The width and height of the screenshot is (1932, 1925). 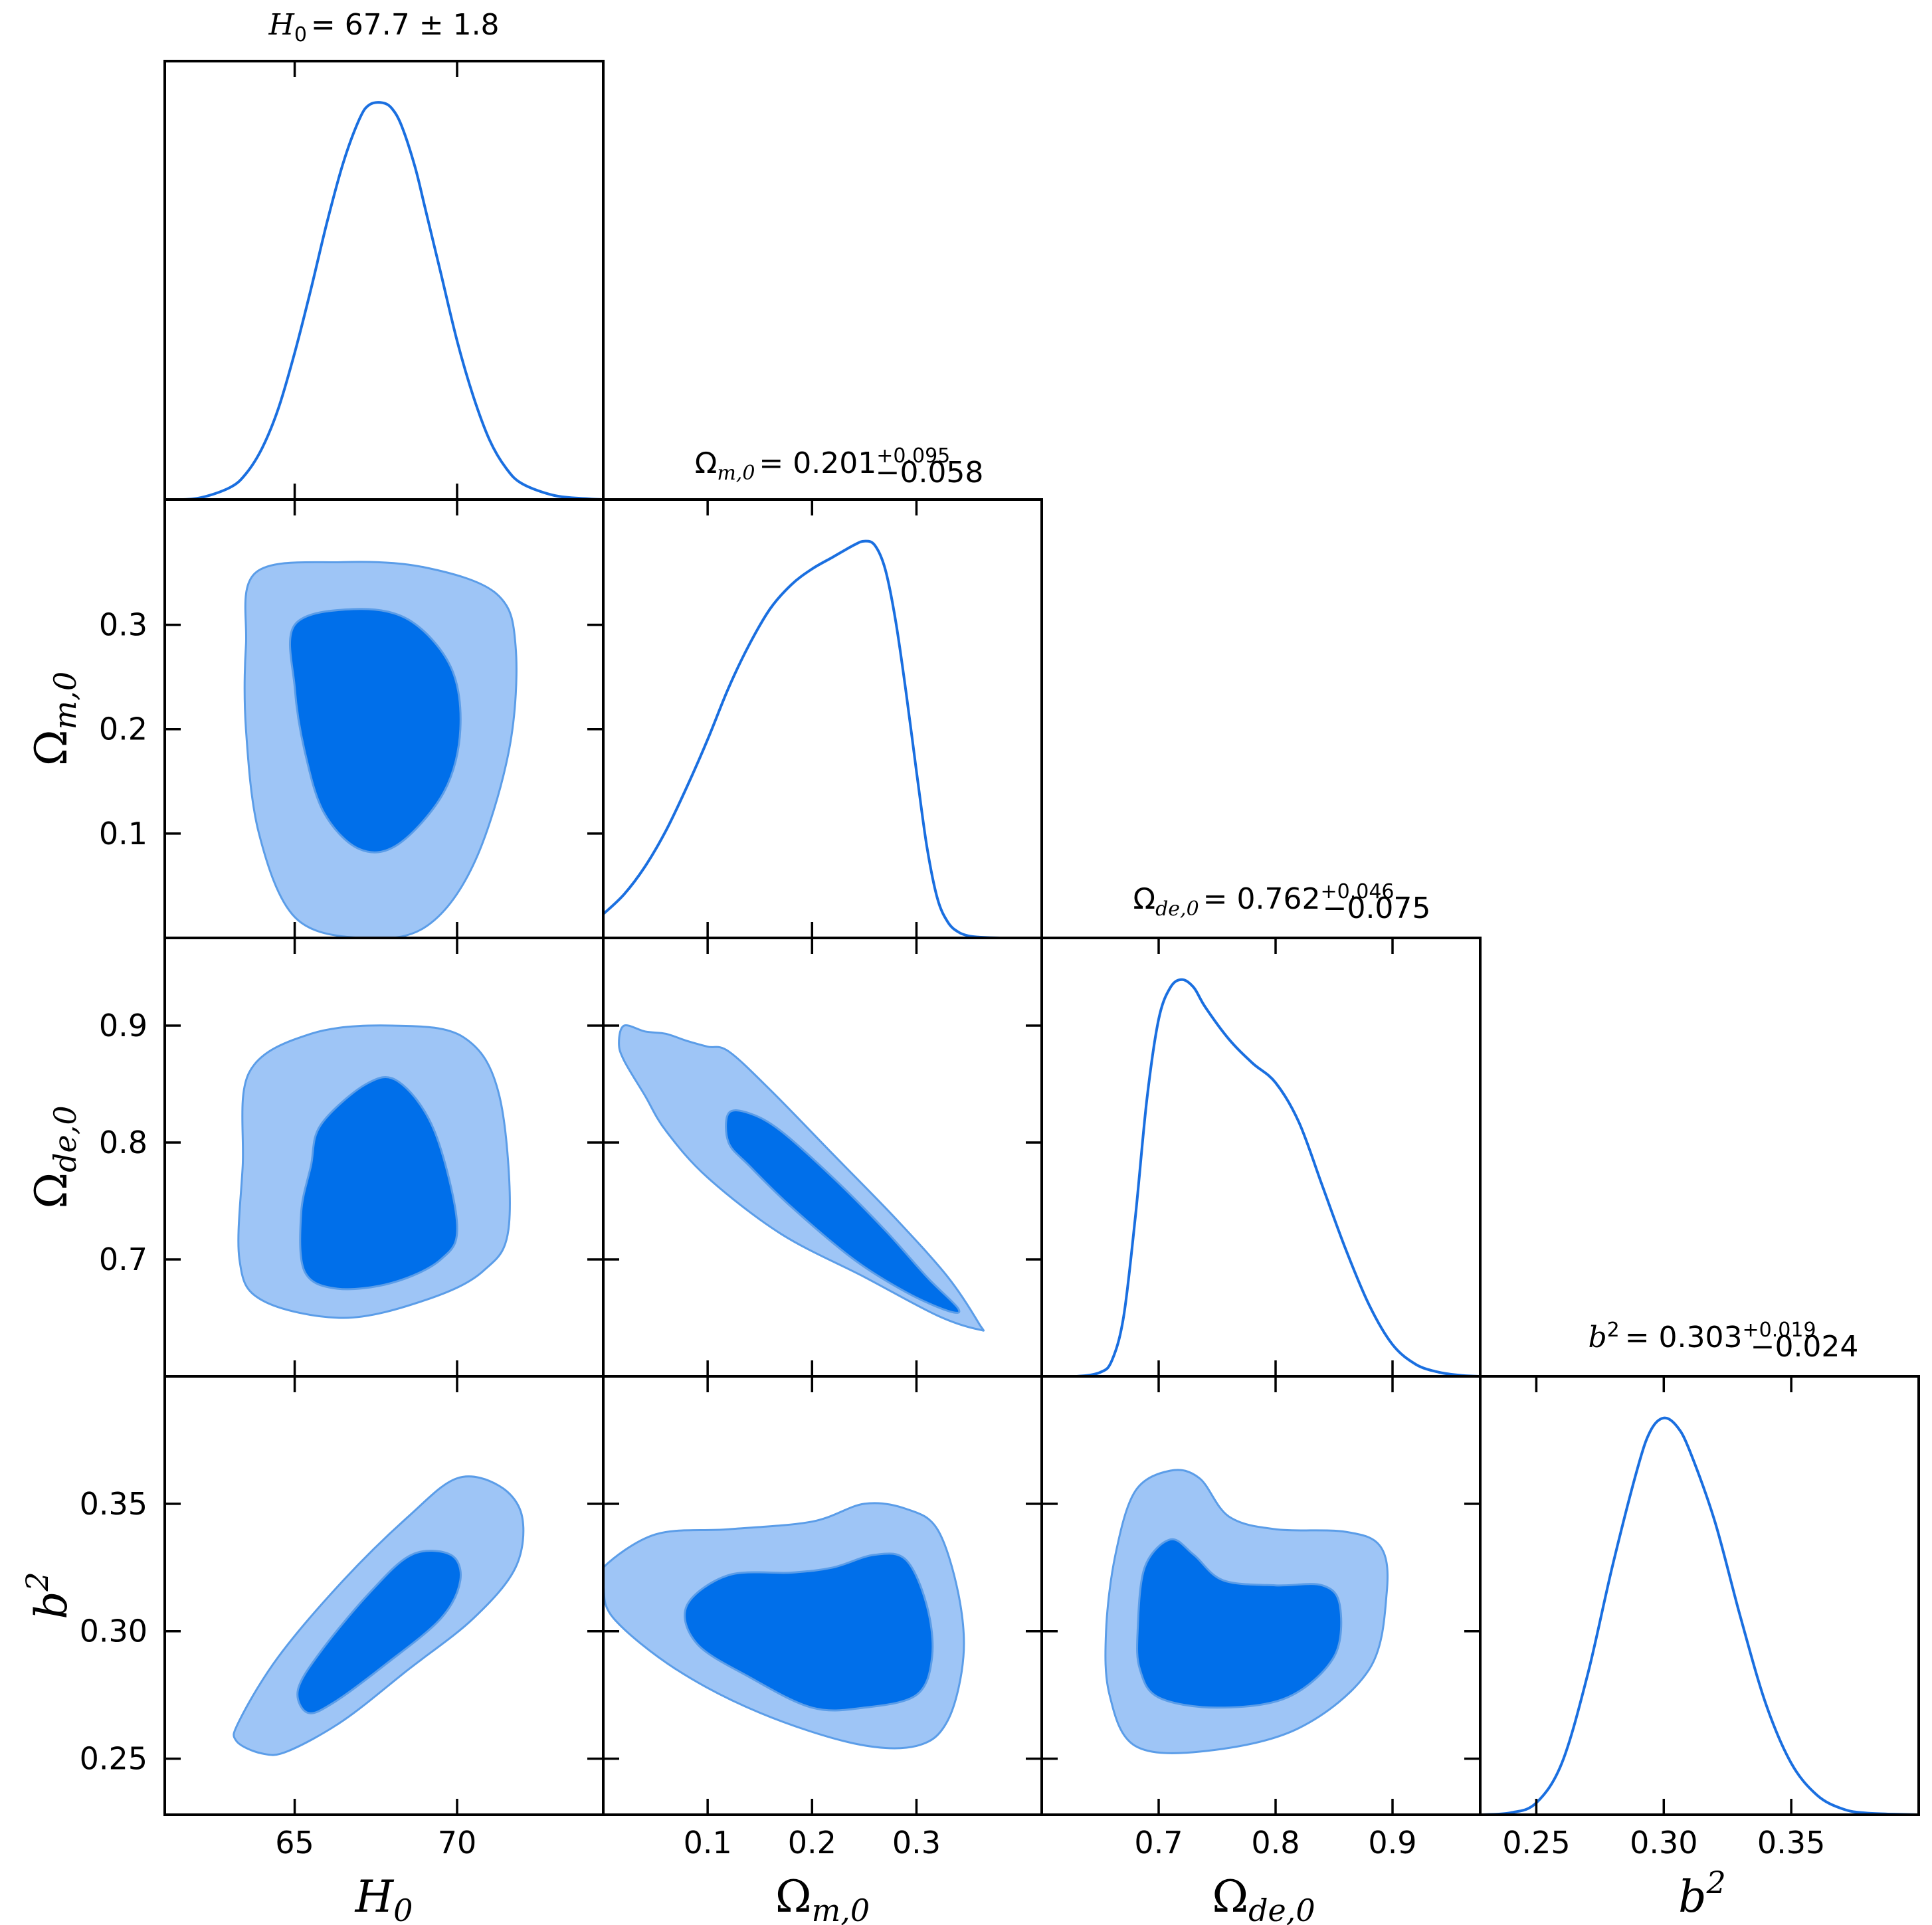 What do you see at coordinates (457, 1843) in the screenshot?
I see `xtick-label-H0-1: 70` at bounding box center [457, 1843].